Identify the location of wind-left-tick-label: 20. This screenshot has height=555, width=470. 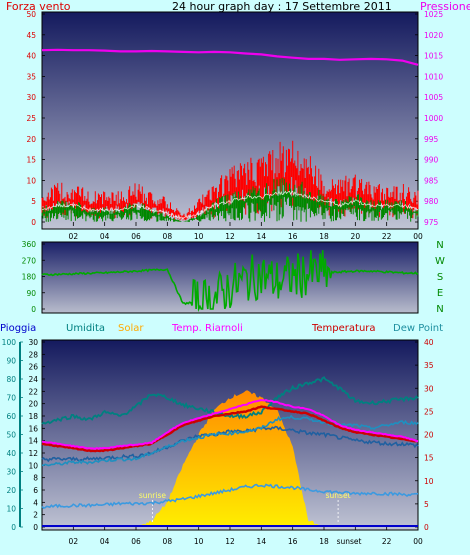
(31, 139).